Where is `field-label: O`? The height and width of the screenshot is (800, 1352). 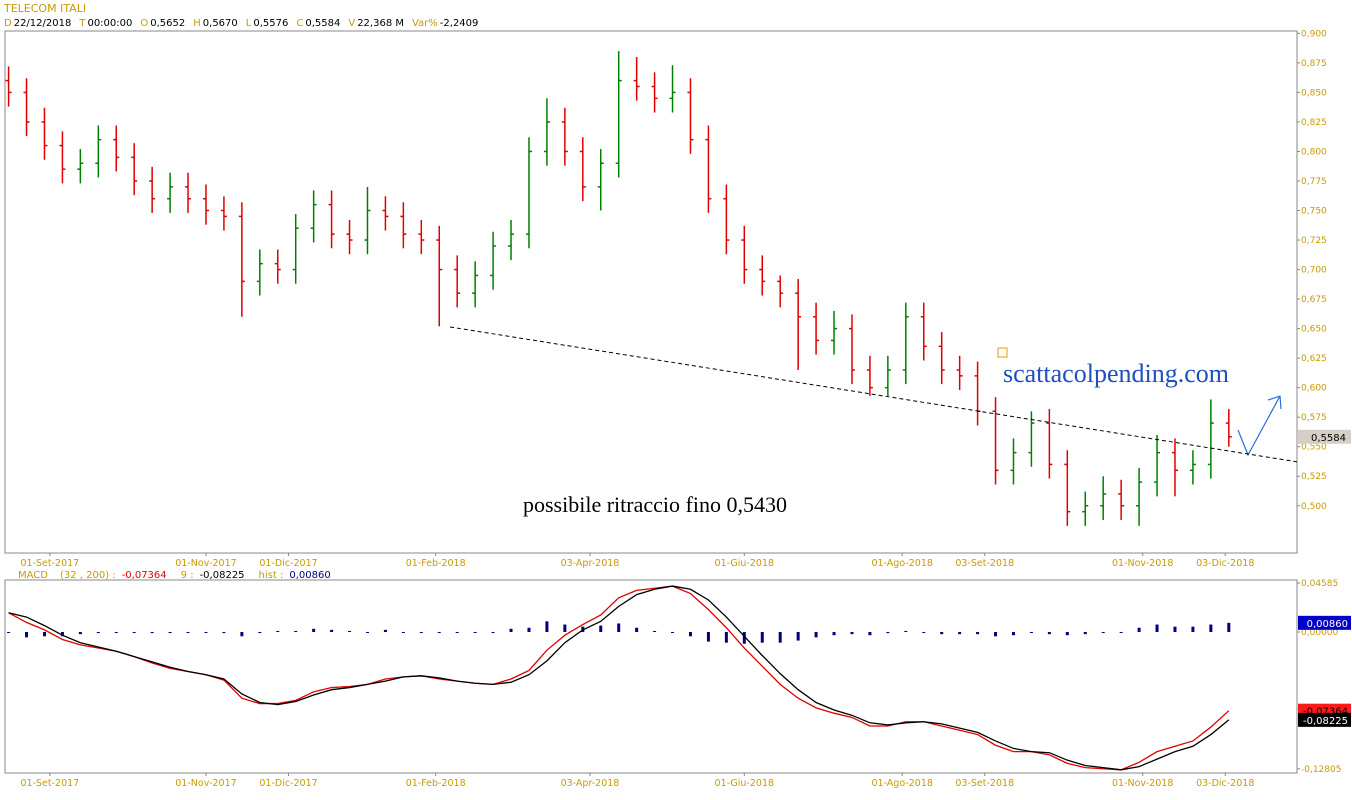 field-label: O is located at coordinates (144, 23).